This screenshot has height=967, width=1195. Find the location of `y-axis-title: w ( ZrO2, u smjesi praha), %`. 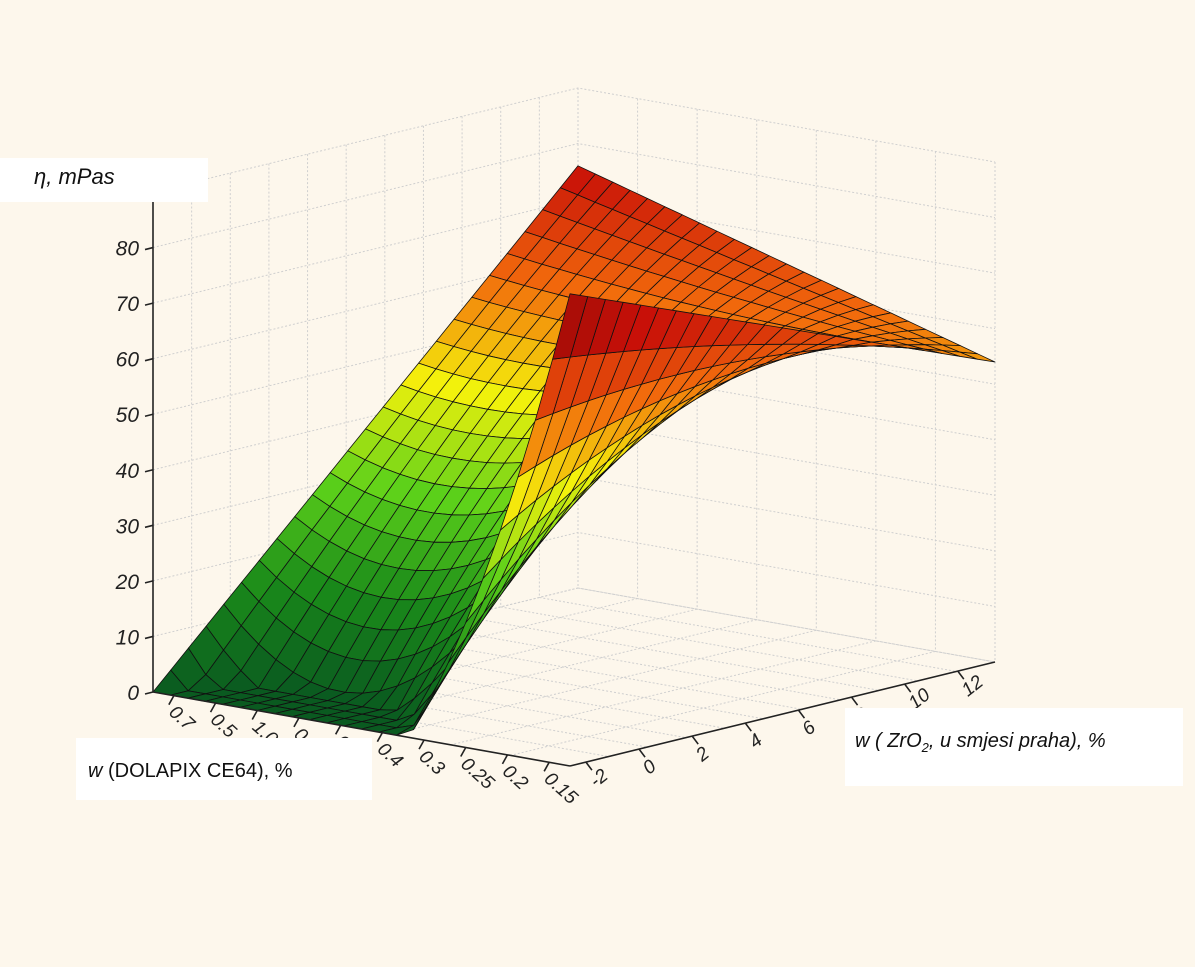

y-axis-title: w ( ZrO2, u smjesi praha), % is located at coordinates (1014, 747).